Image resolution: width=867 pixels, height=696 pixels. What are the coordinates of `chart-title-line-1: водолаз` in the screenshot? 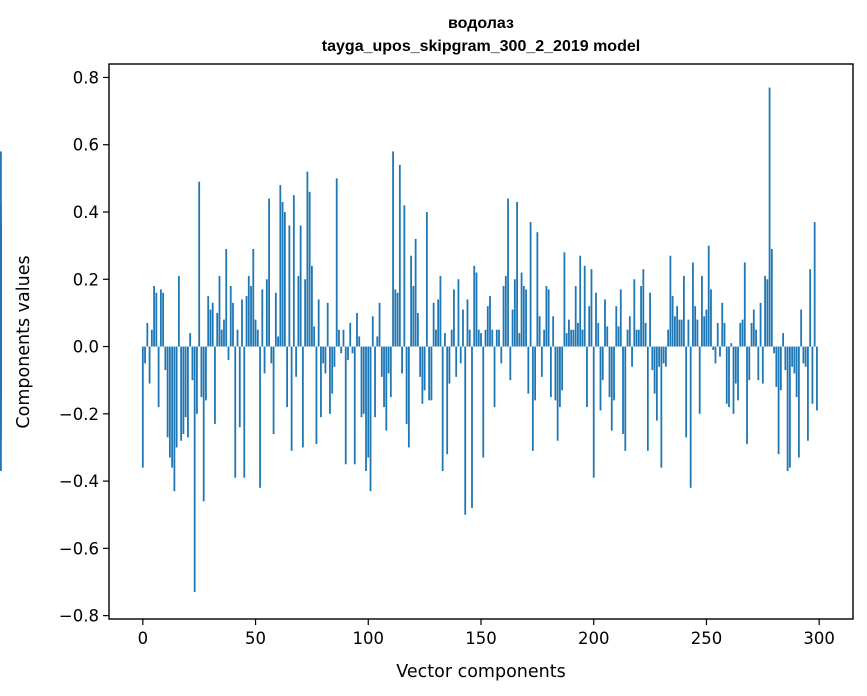 It's located at (481, 23).